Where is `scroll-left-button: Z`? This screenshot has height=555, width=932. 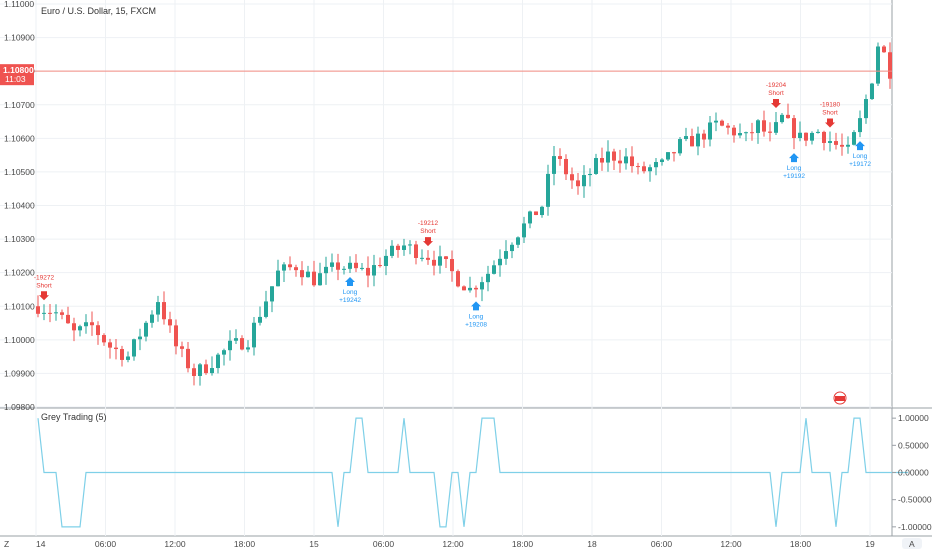
scroll-left-button: Z is located at coordinates (6, 544).